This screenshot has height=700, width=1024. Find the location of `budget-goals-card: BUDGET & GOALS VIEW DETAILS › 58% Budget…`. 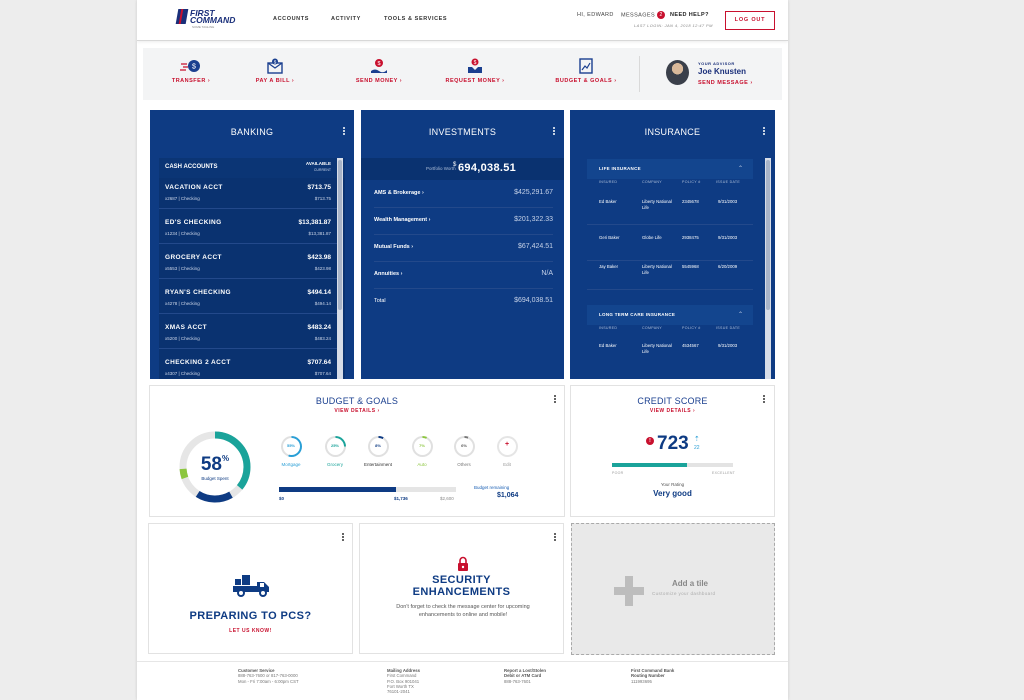

budget-goals-card: BUDGET & GOALS VIEW DETAILS › 58% Budget… is located at coordinates (357, 451).